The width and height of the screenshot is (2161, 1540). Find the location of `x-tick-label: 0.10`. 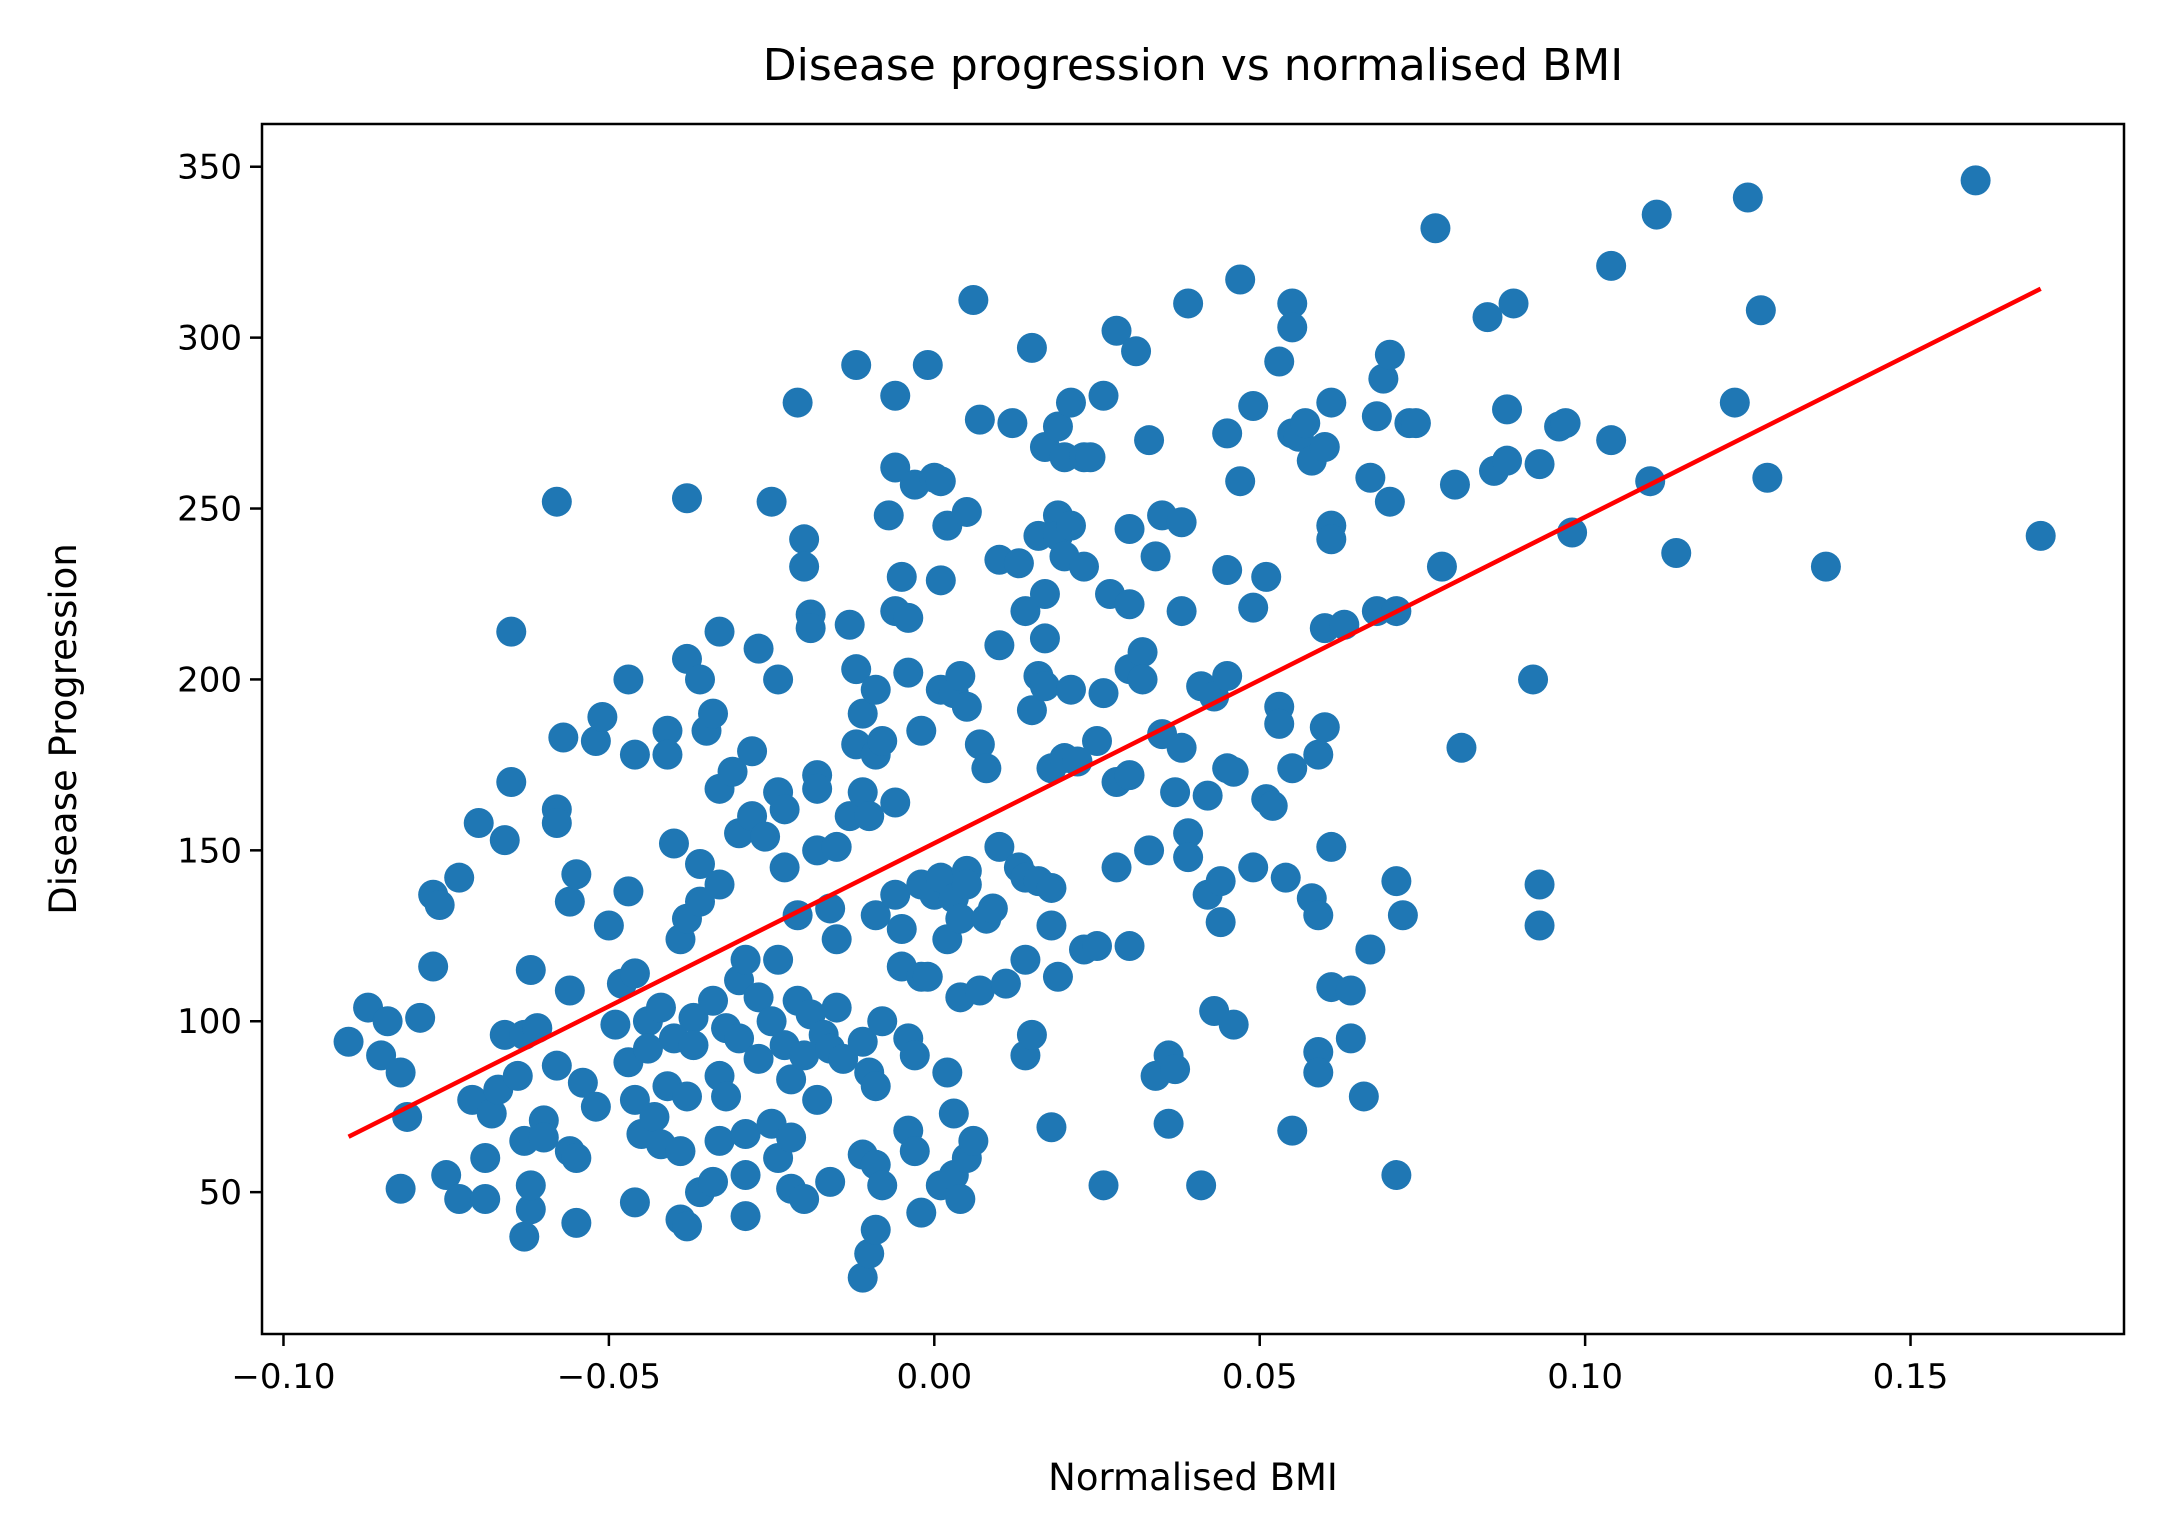

x-tick-label: 0.10 is located at coordinates (1585, 1377).